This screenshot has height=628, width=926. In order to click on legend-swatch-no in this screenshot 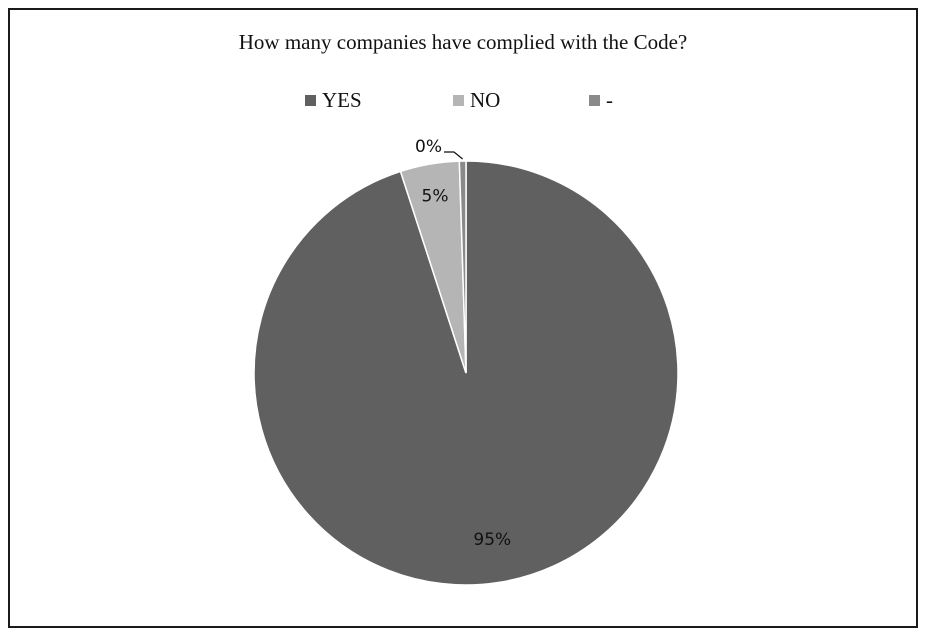, I will do `click(458, 100)`.